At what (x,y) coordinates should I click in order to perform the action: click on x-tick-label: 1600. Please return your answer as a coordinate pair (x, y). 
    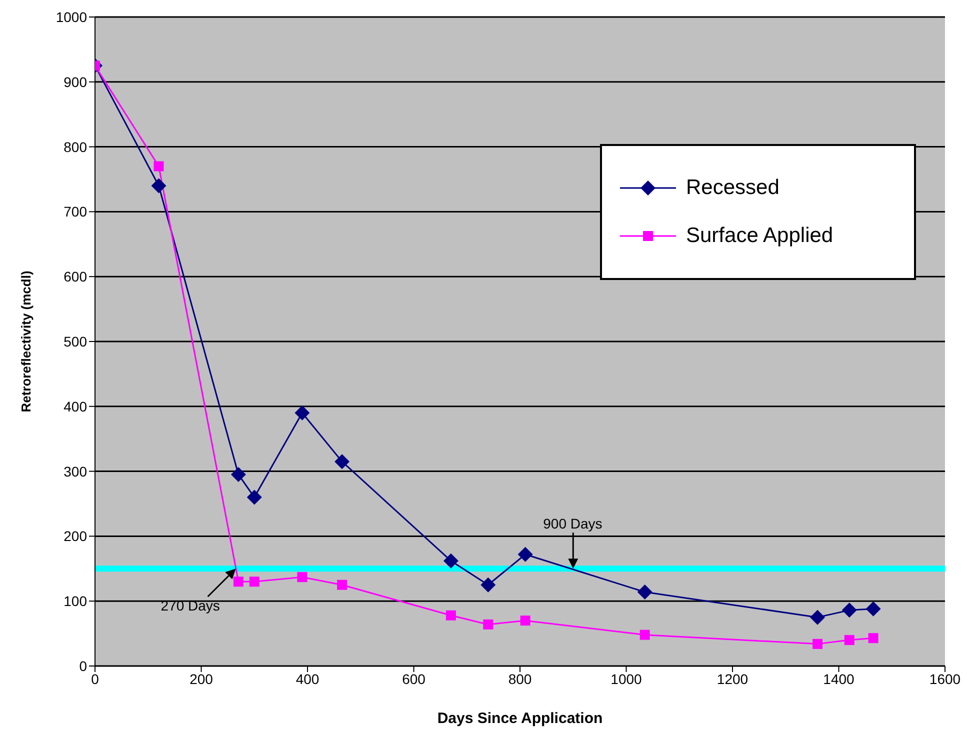
    Looking at the image, I should click on (945, 678).